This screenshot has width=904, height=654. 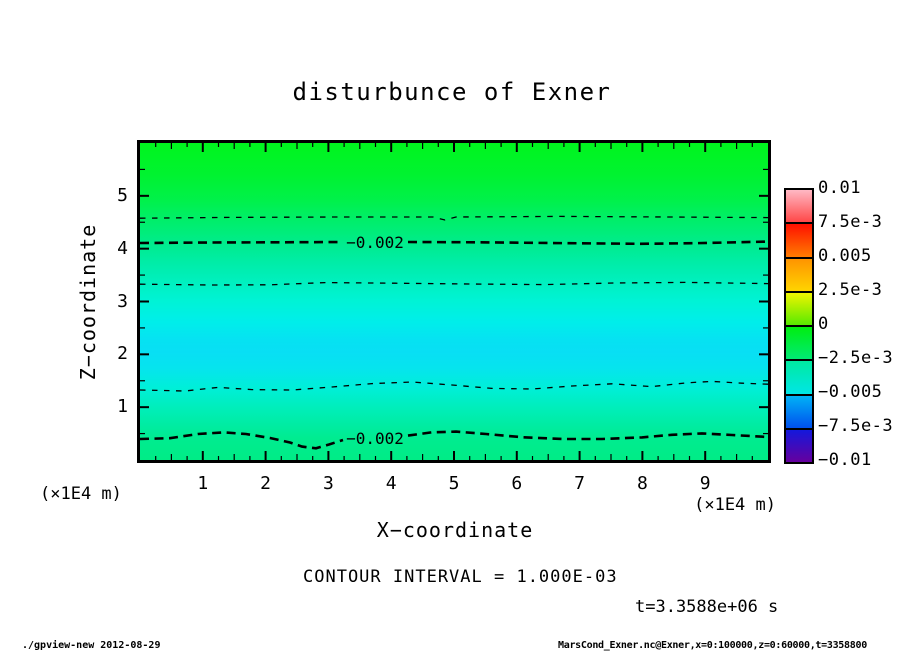 I want to click on plot-title: disturbunce of Exner, so click(x=452, y=92).